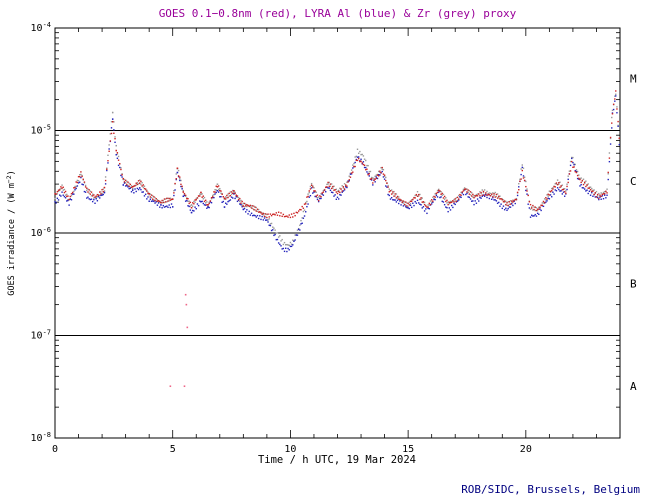  I want to click on flare-class-label-C: C, so click(633, 181).